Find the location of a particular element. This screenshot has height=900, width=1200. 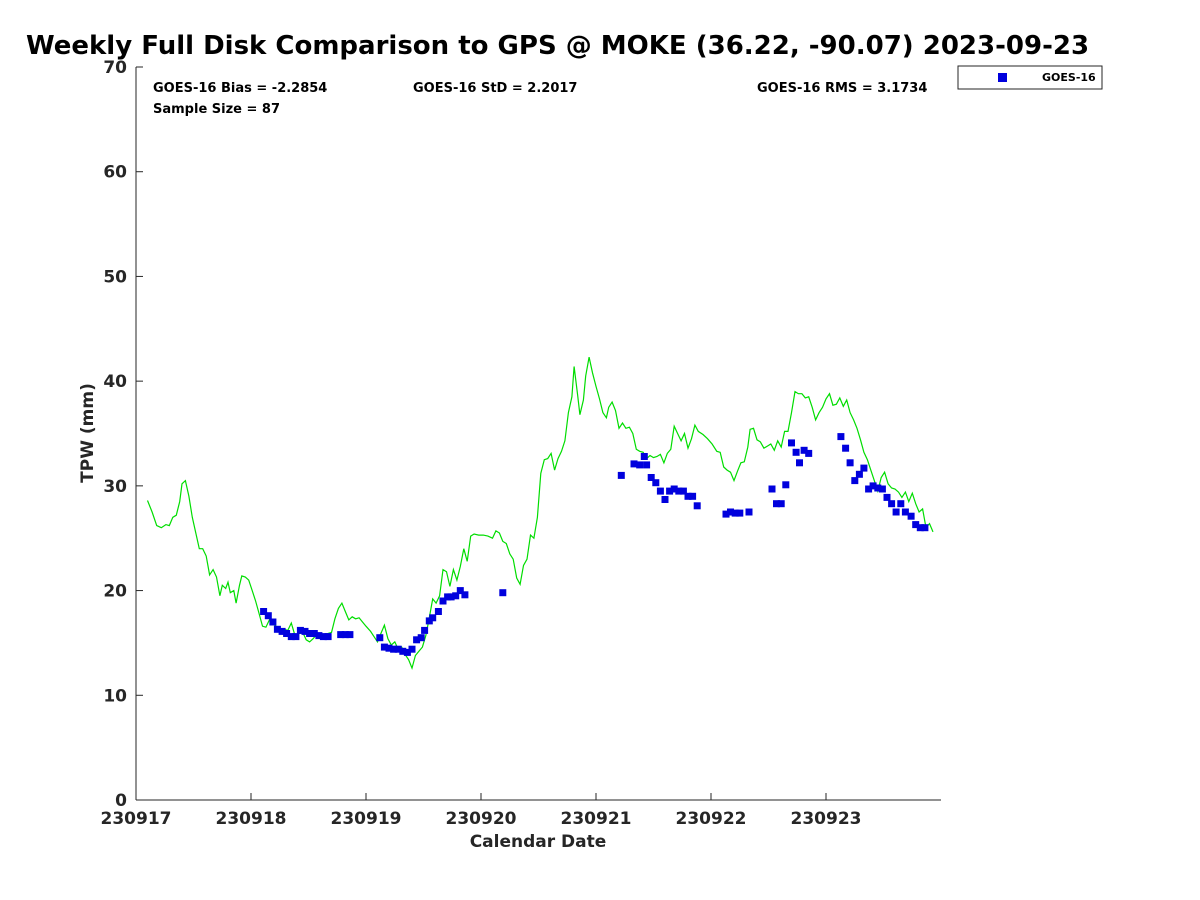

goes16-marker-layer is located at coordinates (594, 544).